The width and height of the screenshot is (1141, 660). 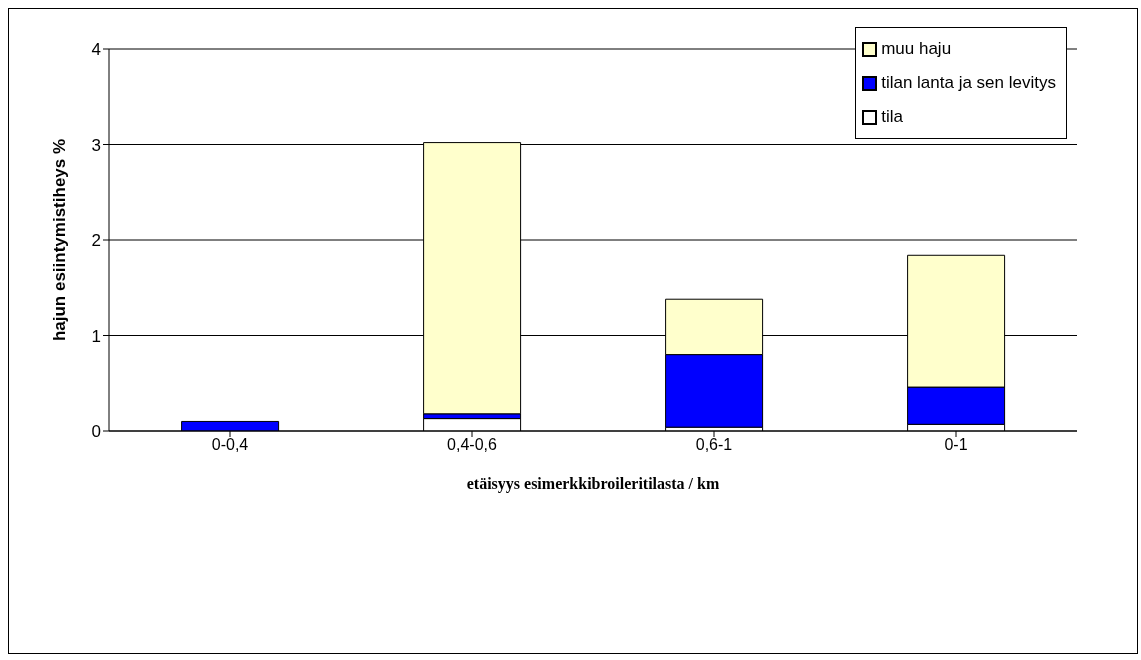 I want to click on x-axis-title: etäisyys esimerkkibroileritilasta / km, so click(x=593, y=484).